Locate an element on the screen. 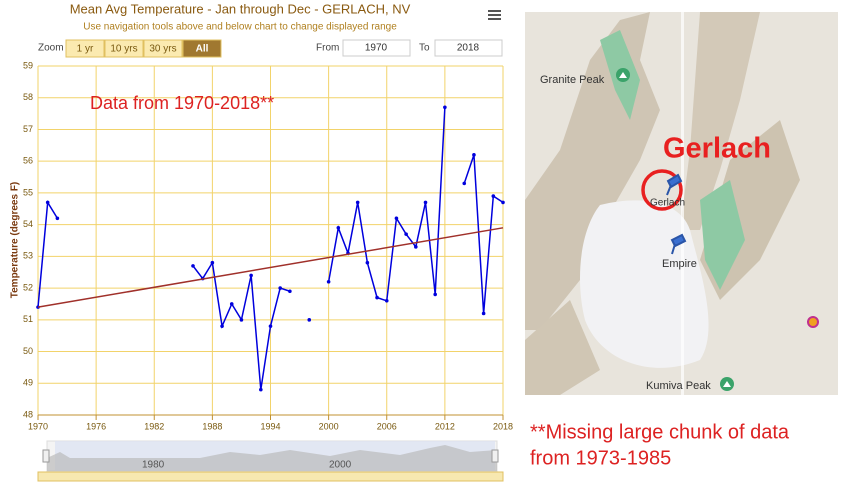 Image resolution: width=842 pixels, height=485 pixels. y-tick-label: 50 is located at coordinates (28, 351).